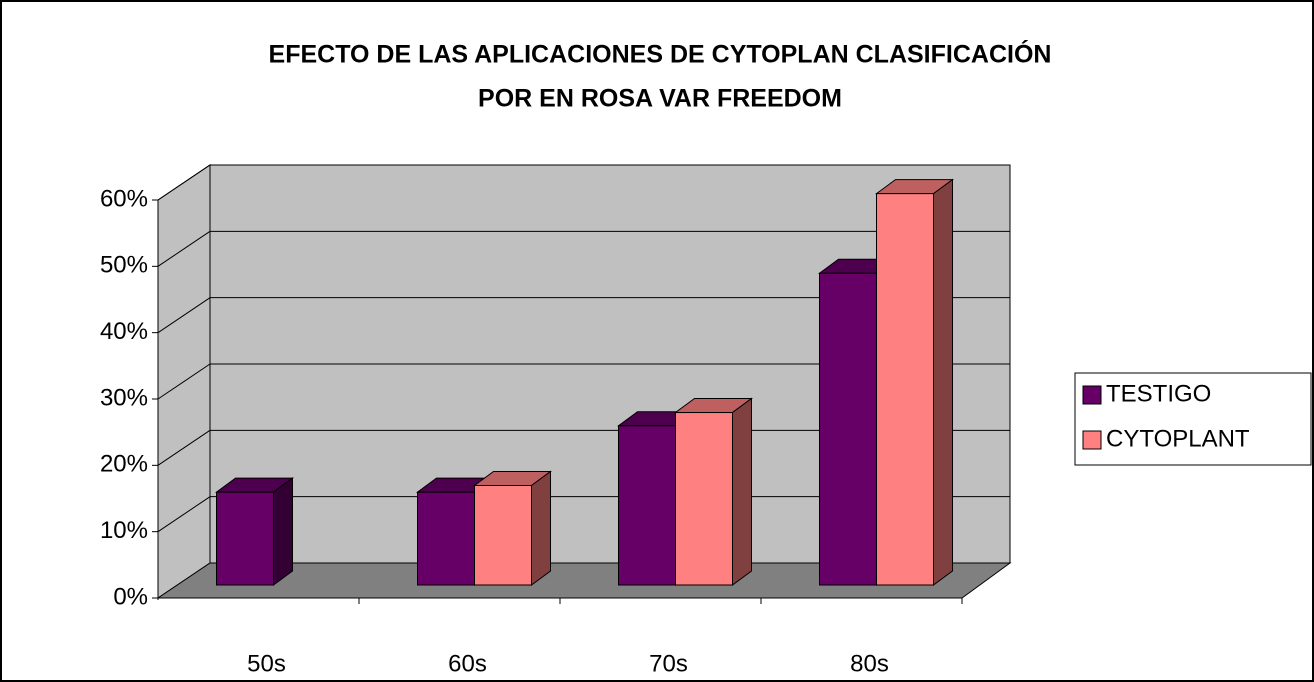 Image resolution: width=1314 pixels, height=682 pixels. I want to click on y-tick-label: 20%, so click(124, 464).